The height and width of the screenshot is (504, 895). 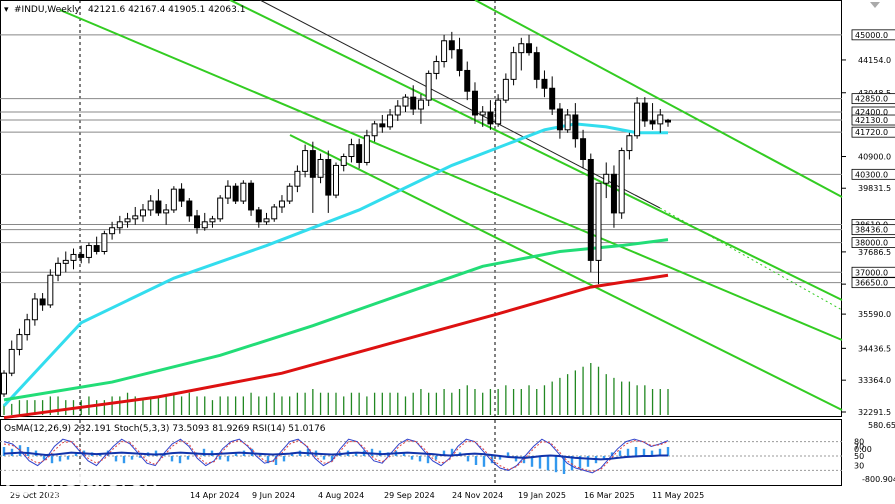 I want to click on scroll-arrow-icon, so click(x=875, y=5).